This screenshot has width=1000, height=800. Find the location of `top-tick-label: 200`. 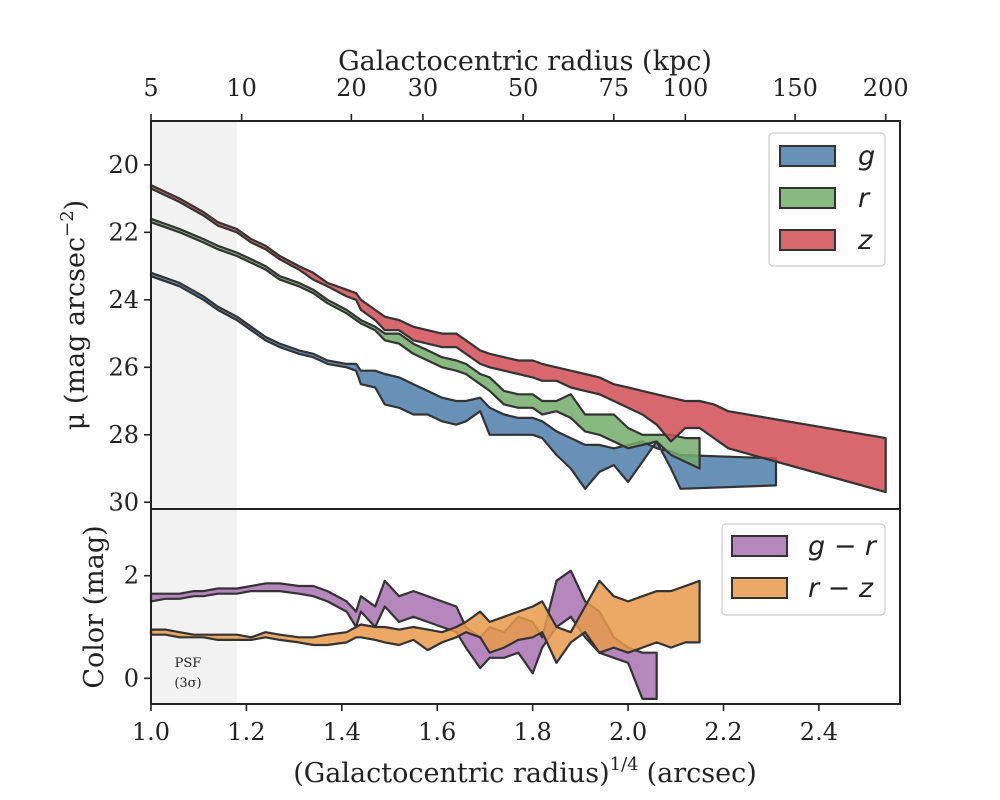

top-tick-label: 200 is located at coordinates (886, 88).